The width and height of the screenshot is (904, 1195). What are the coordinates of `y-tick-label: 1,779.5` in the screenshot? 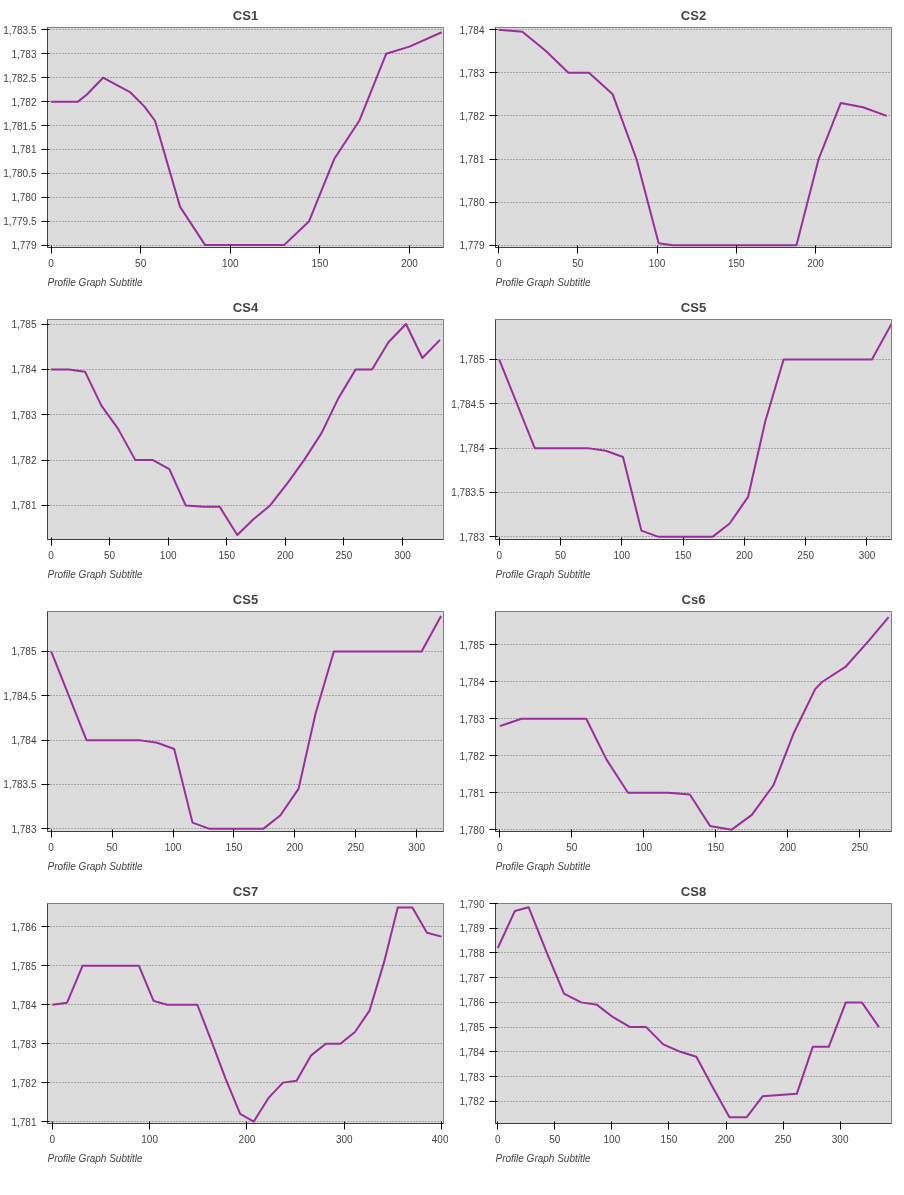 It's located at (20, 222).